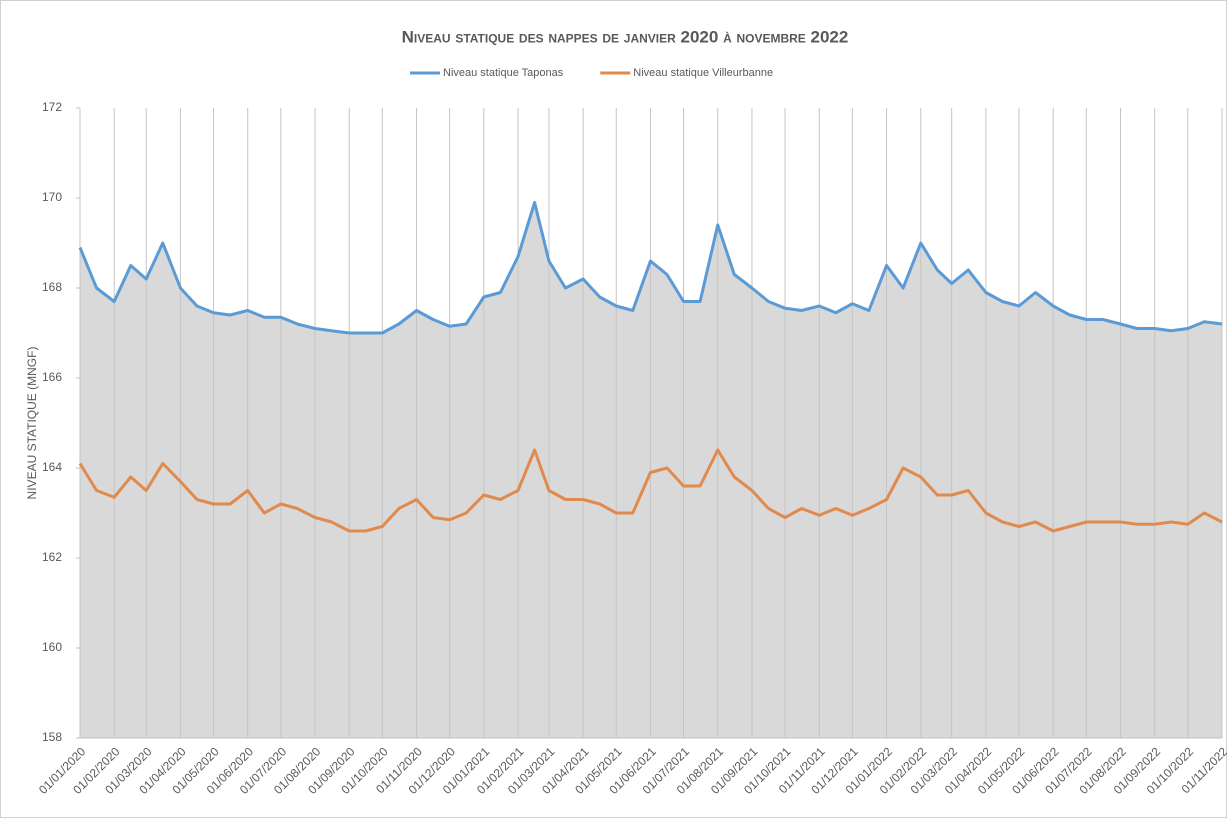  Describe the element at coordinates (52, 107) in the screenshot. I see `y-tick-label: 172` at that location.